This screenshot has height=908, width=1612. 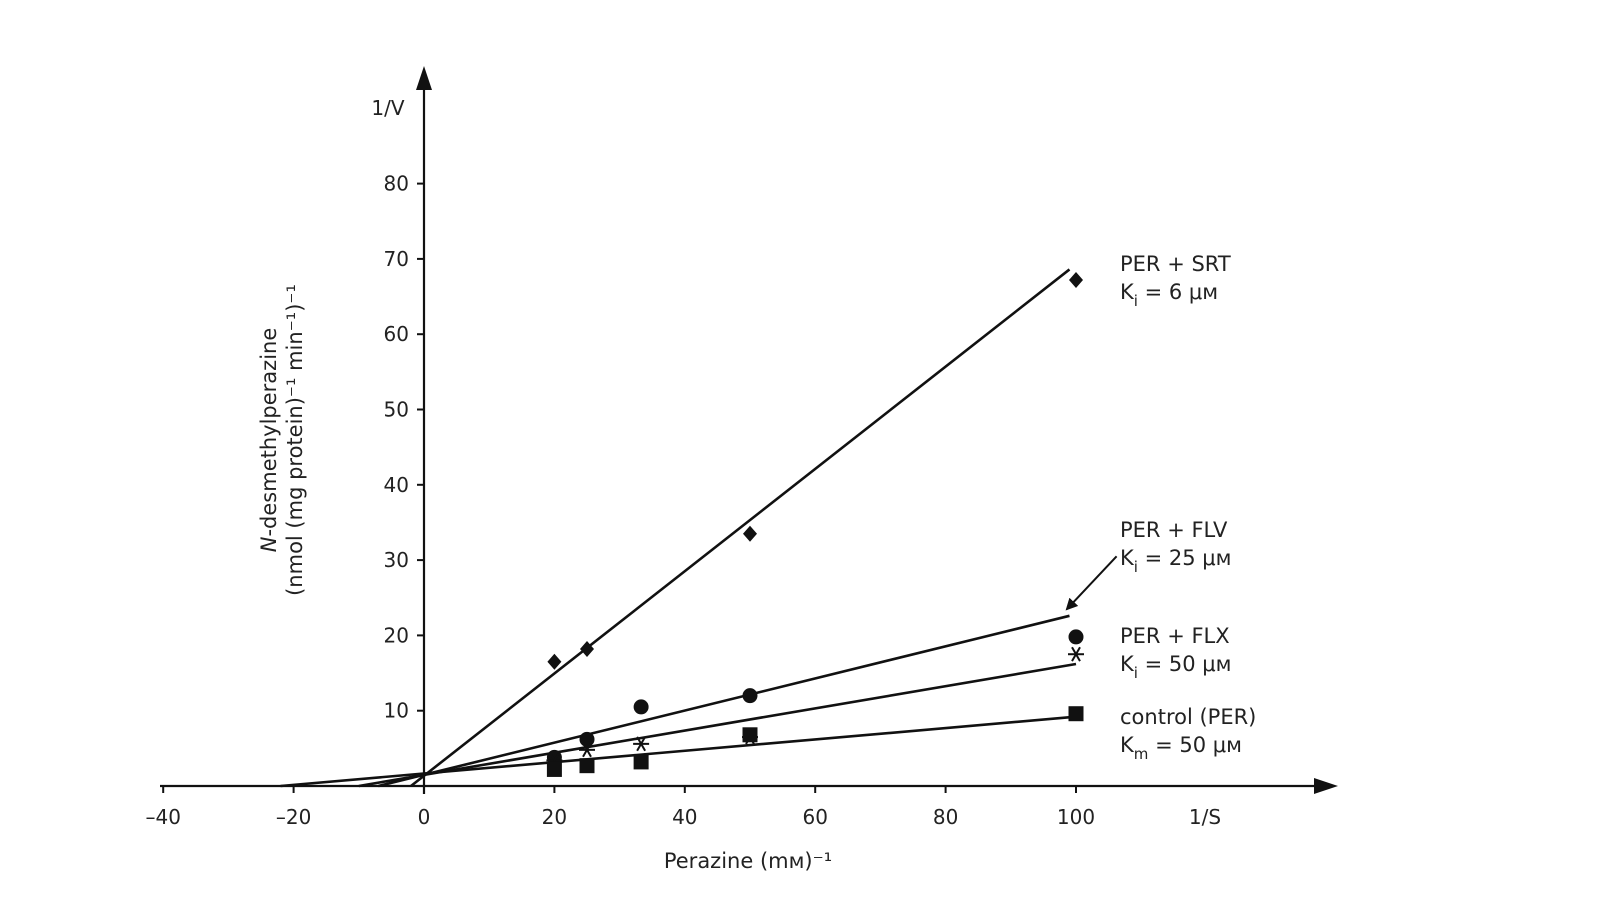 I want to click on x-axis-label: Perazine (mм)⁻¹, so click(x=748, y=861).